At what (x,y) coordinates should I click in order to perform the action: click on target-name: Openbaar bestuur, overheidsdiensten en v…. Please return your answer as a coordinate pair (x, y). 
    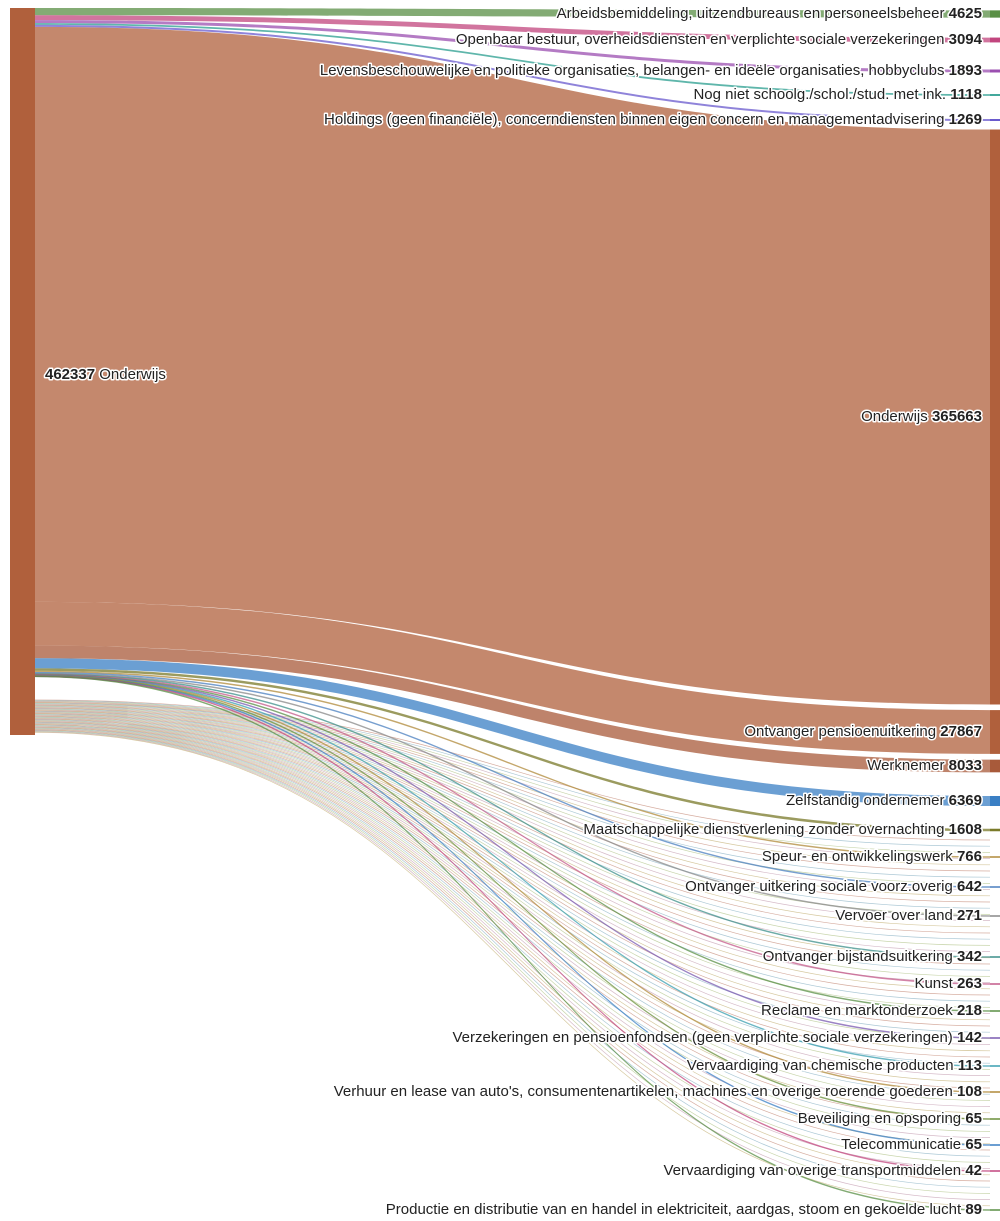
    Looking at the image, I should click on (700, 39).